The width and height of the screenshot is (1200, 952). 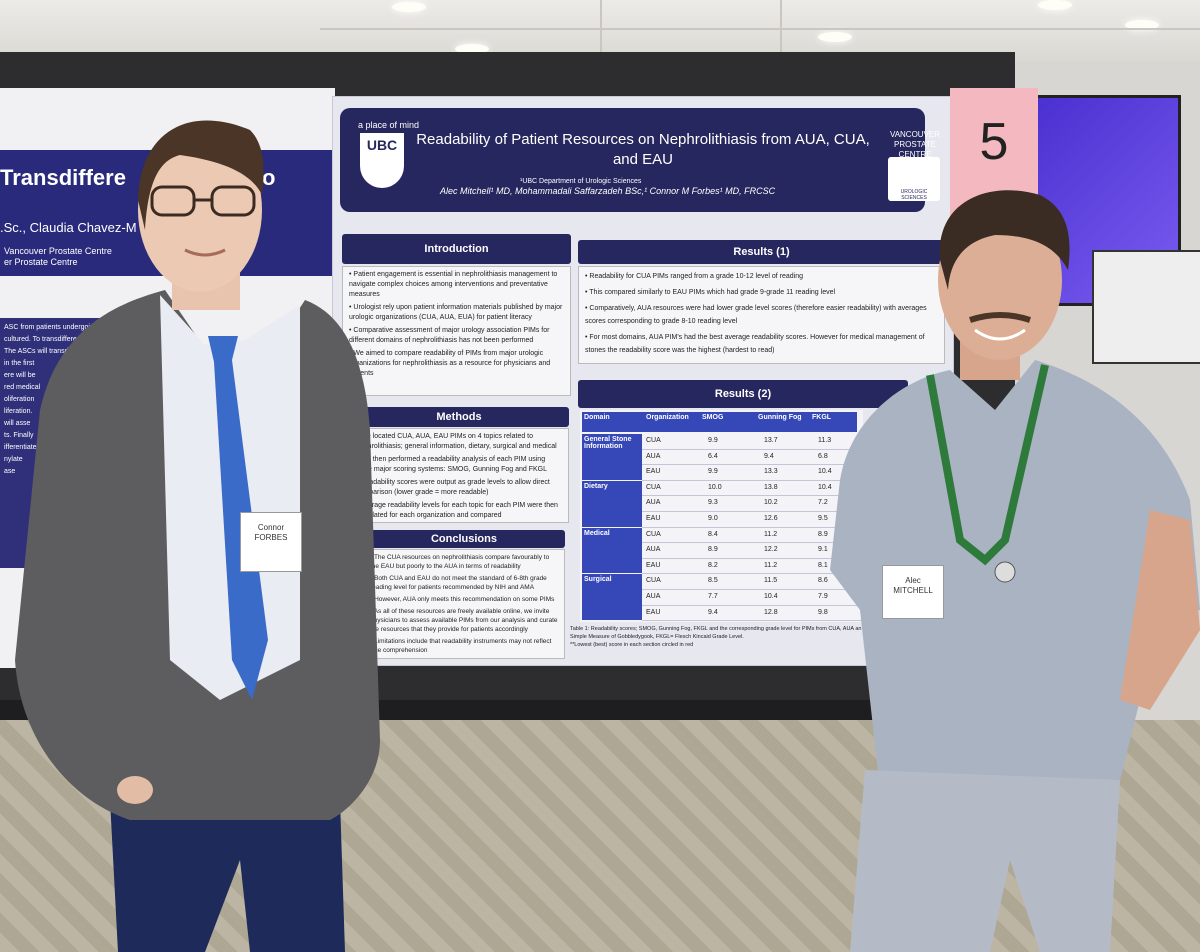 I want to click on left-poster-body-line: in the first, so click(x=19, y=363).